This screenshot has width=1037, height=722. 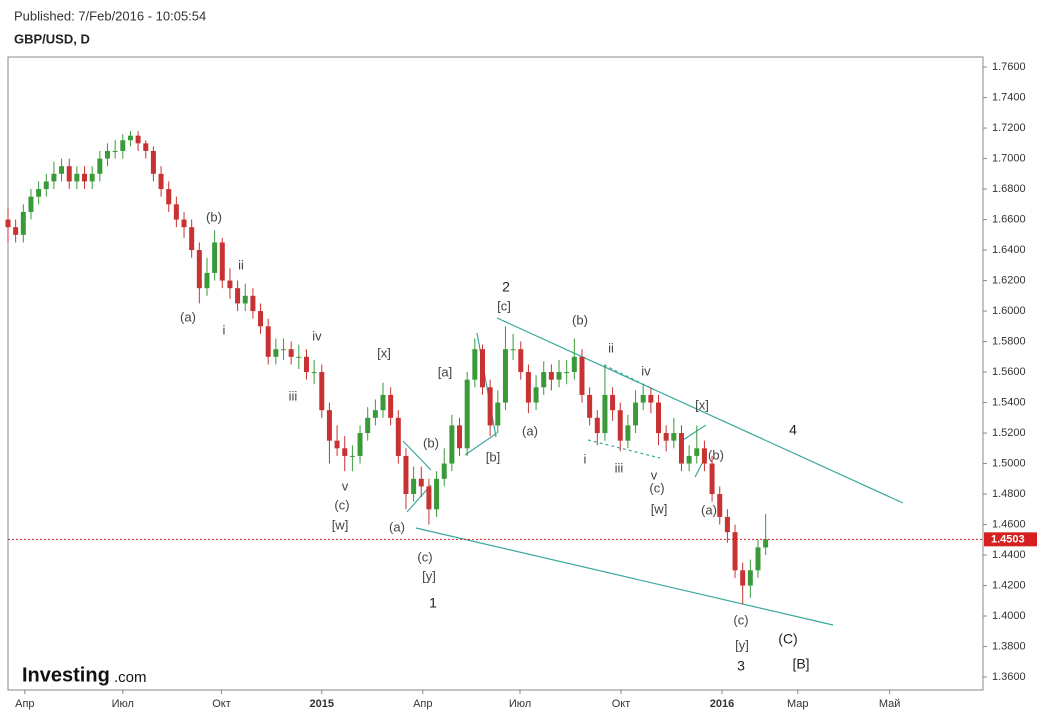 What do you see at coordinates (130, 677) in the screenshot?
I see `logo-suffix: .com` at bounding box center [130, 677].